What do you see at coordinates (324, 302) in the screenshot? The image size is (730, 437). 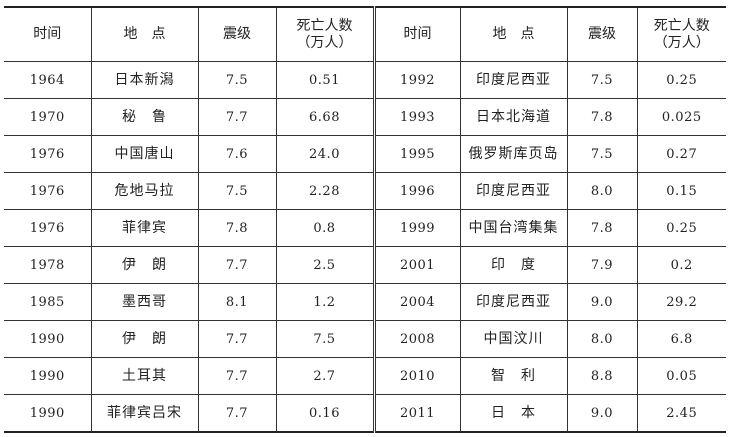 I see `left-deaths-cell: 1.2` at bounding box center [324, 302].